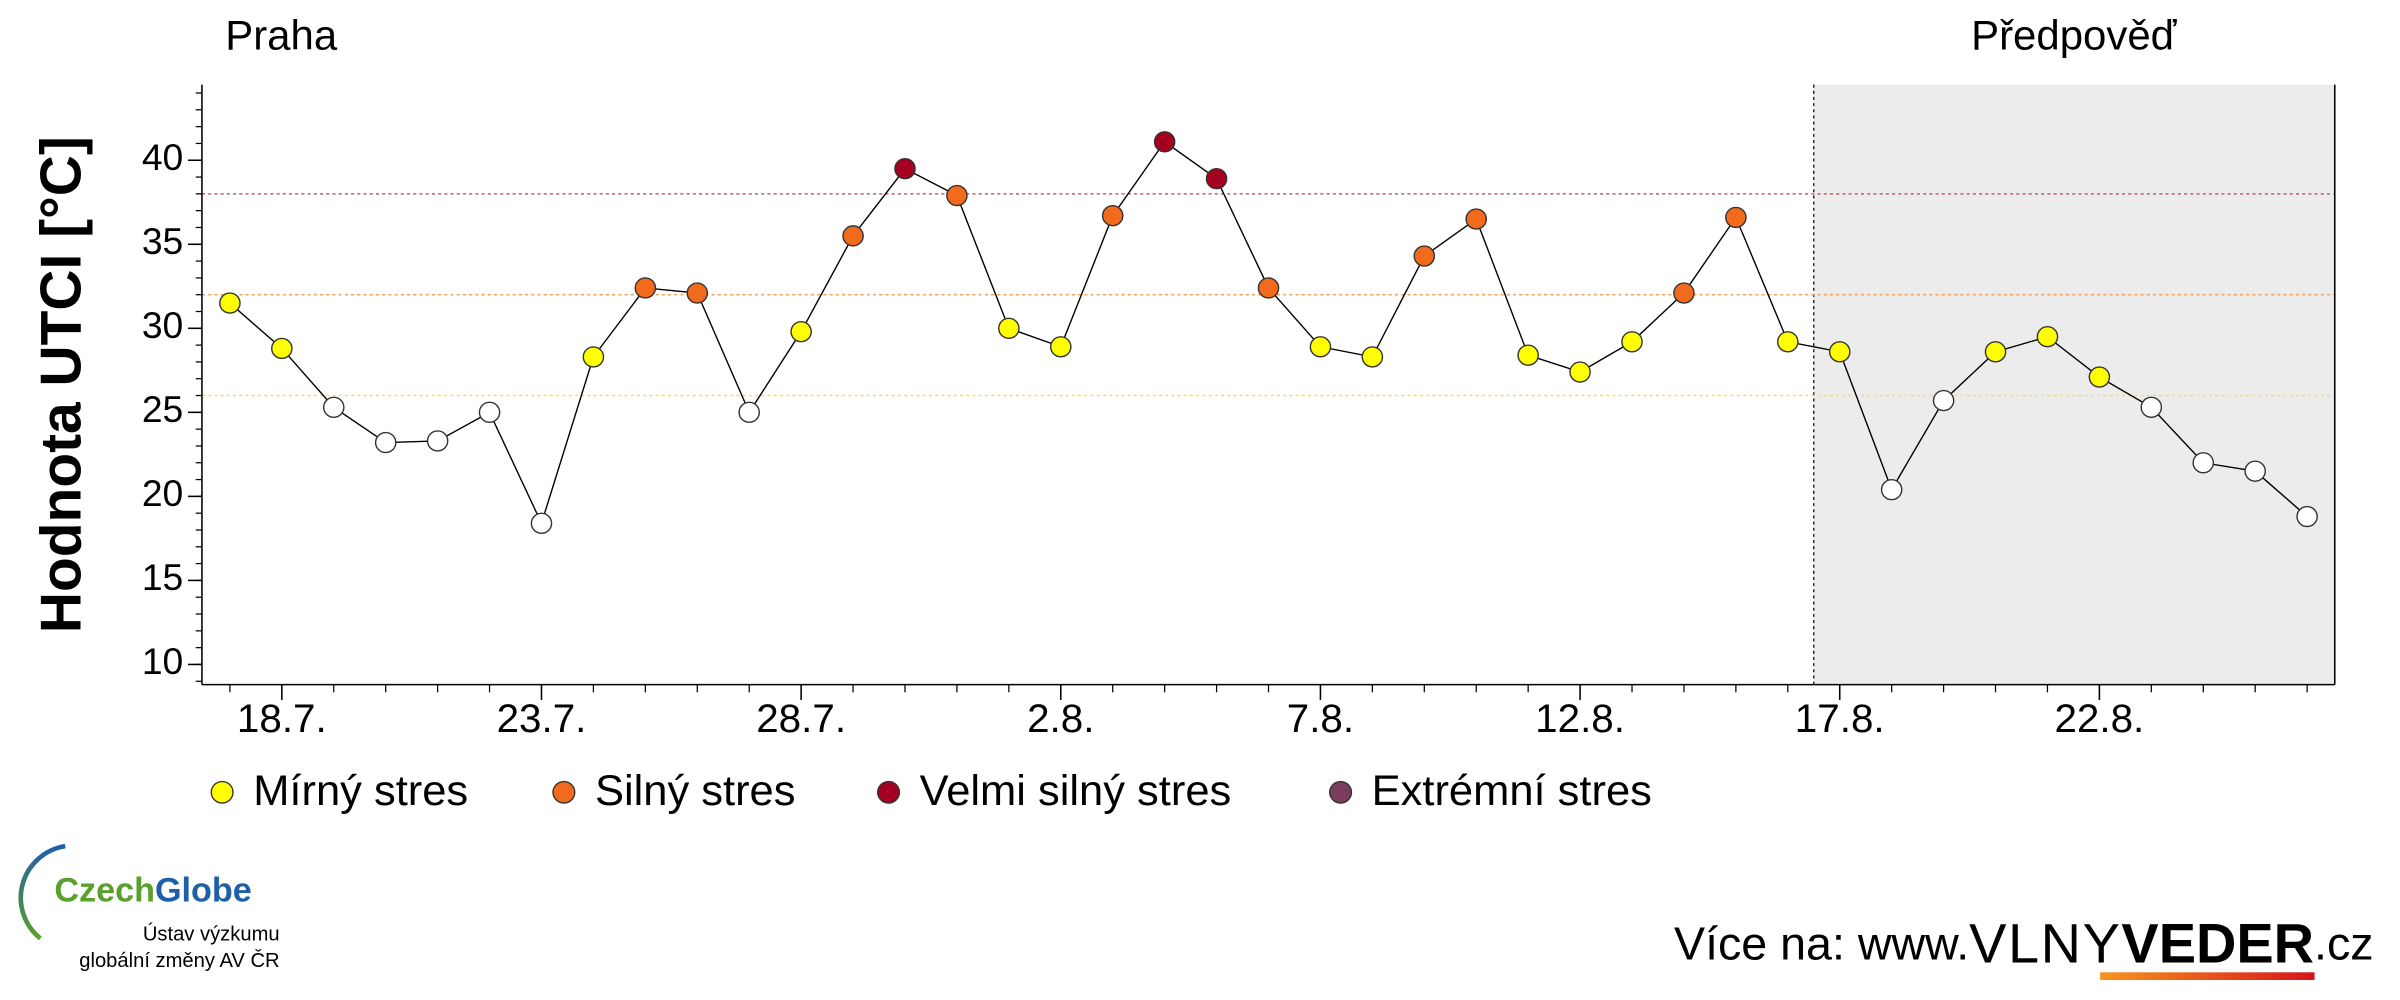 The image size is (2400, 1000). I want to click on footer-vlny: VLNY, so click(2045, 944).